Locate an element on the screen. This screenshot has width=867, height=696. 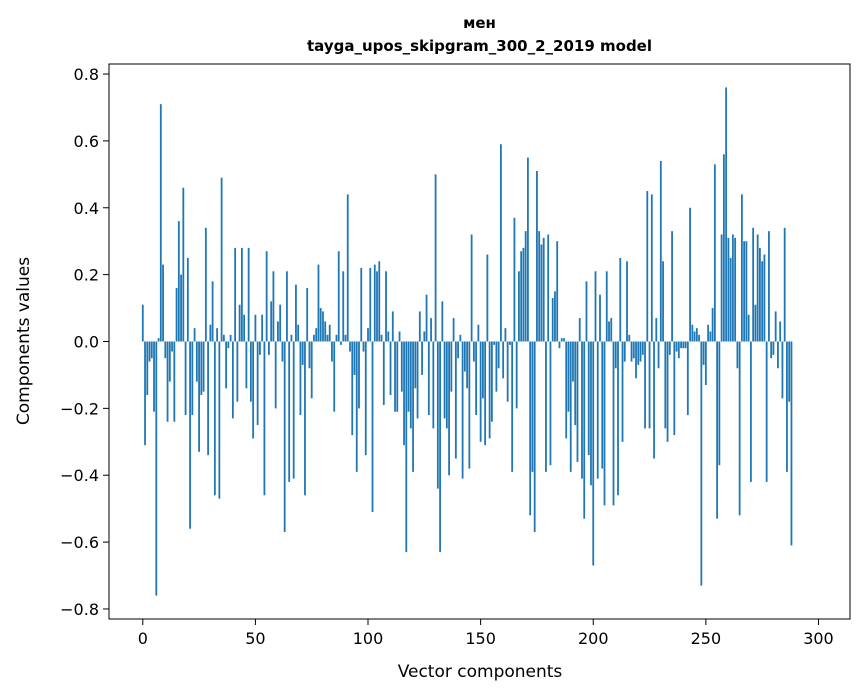
y-axis-ticks: −0.8 −0.6 −0.4 −0.2 0.0 0.2 0.4 0.6 0.8 is located at coordinates (84, 342).